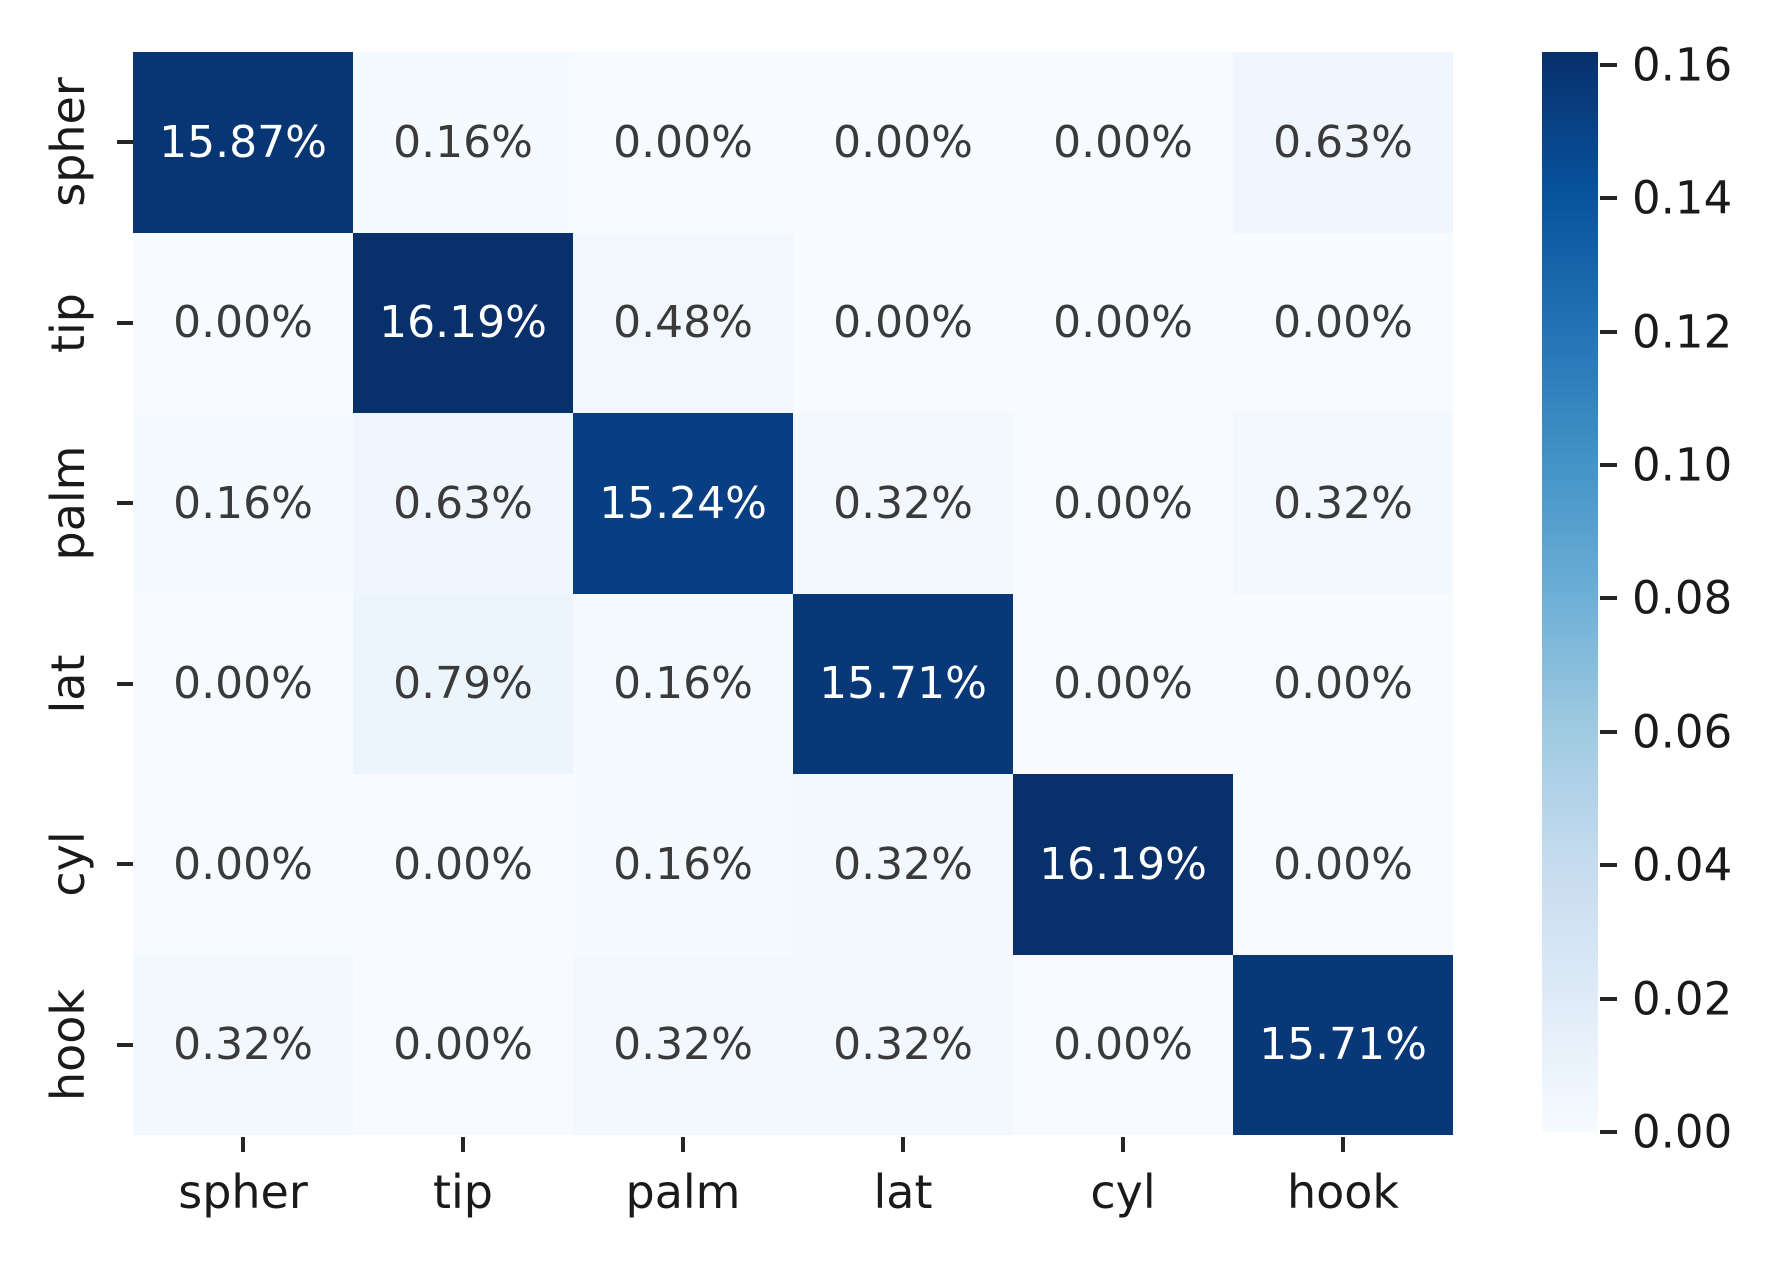 The height and width of the screenshot is (1273, 1775). What do you see at coordinates (463, 1044) in the screenshot?
I see `heatmap-cell-hook-tip: 0.00%` at bounding box center [463, 1044].